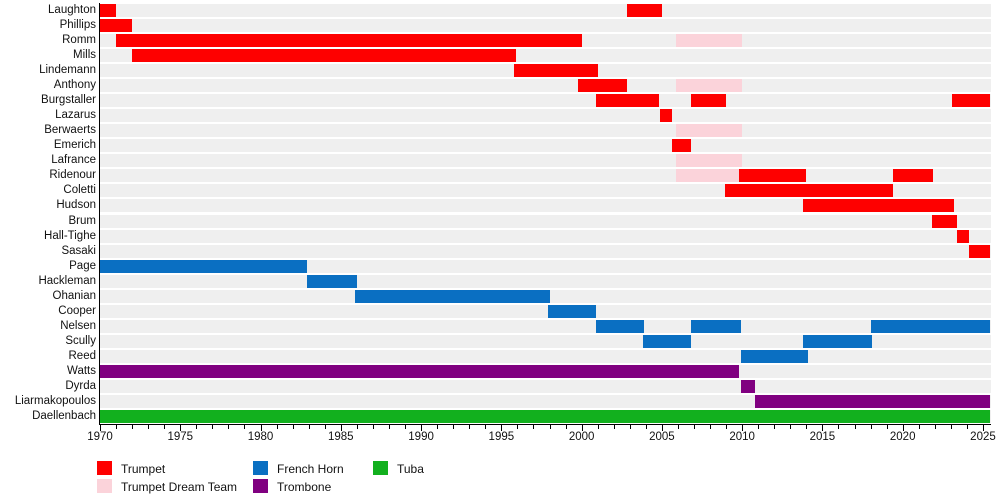 Image resolution: width=1000 pixels, height=500 pixels. I want to click on legend-label: Trumpet, so click(143, 469).